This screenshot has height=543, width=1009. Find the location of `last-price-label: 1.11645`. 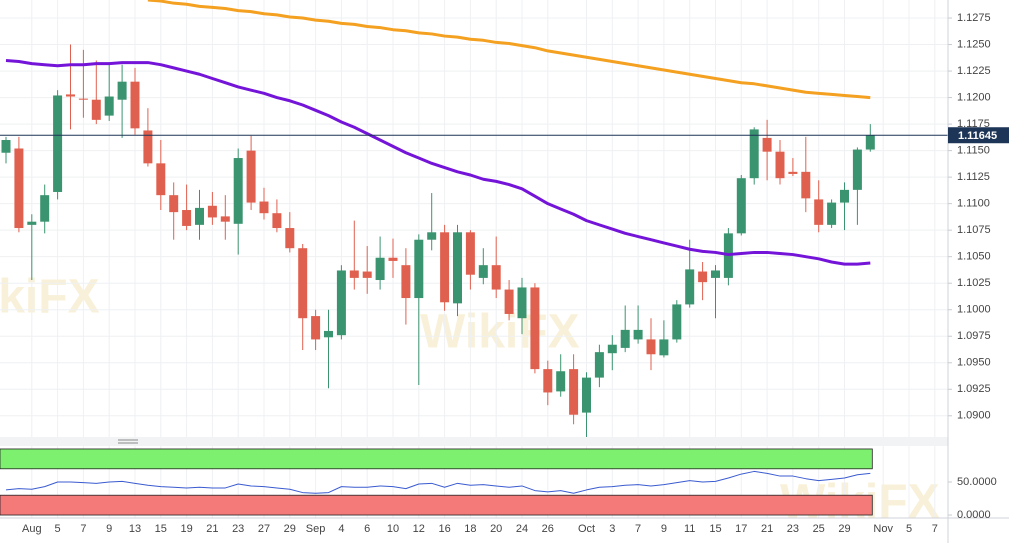

last-price-label: 1.11645 is located at coordinates (977, 136).